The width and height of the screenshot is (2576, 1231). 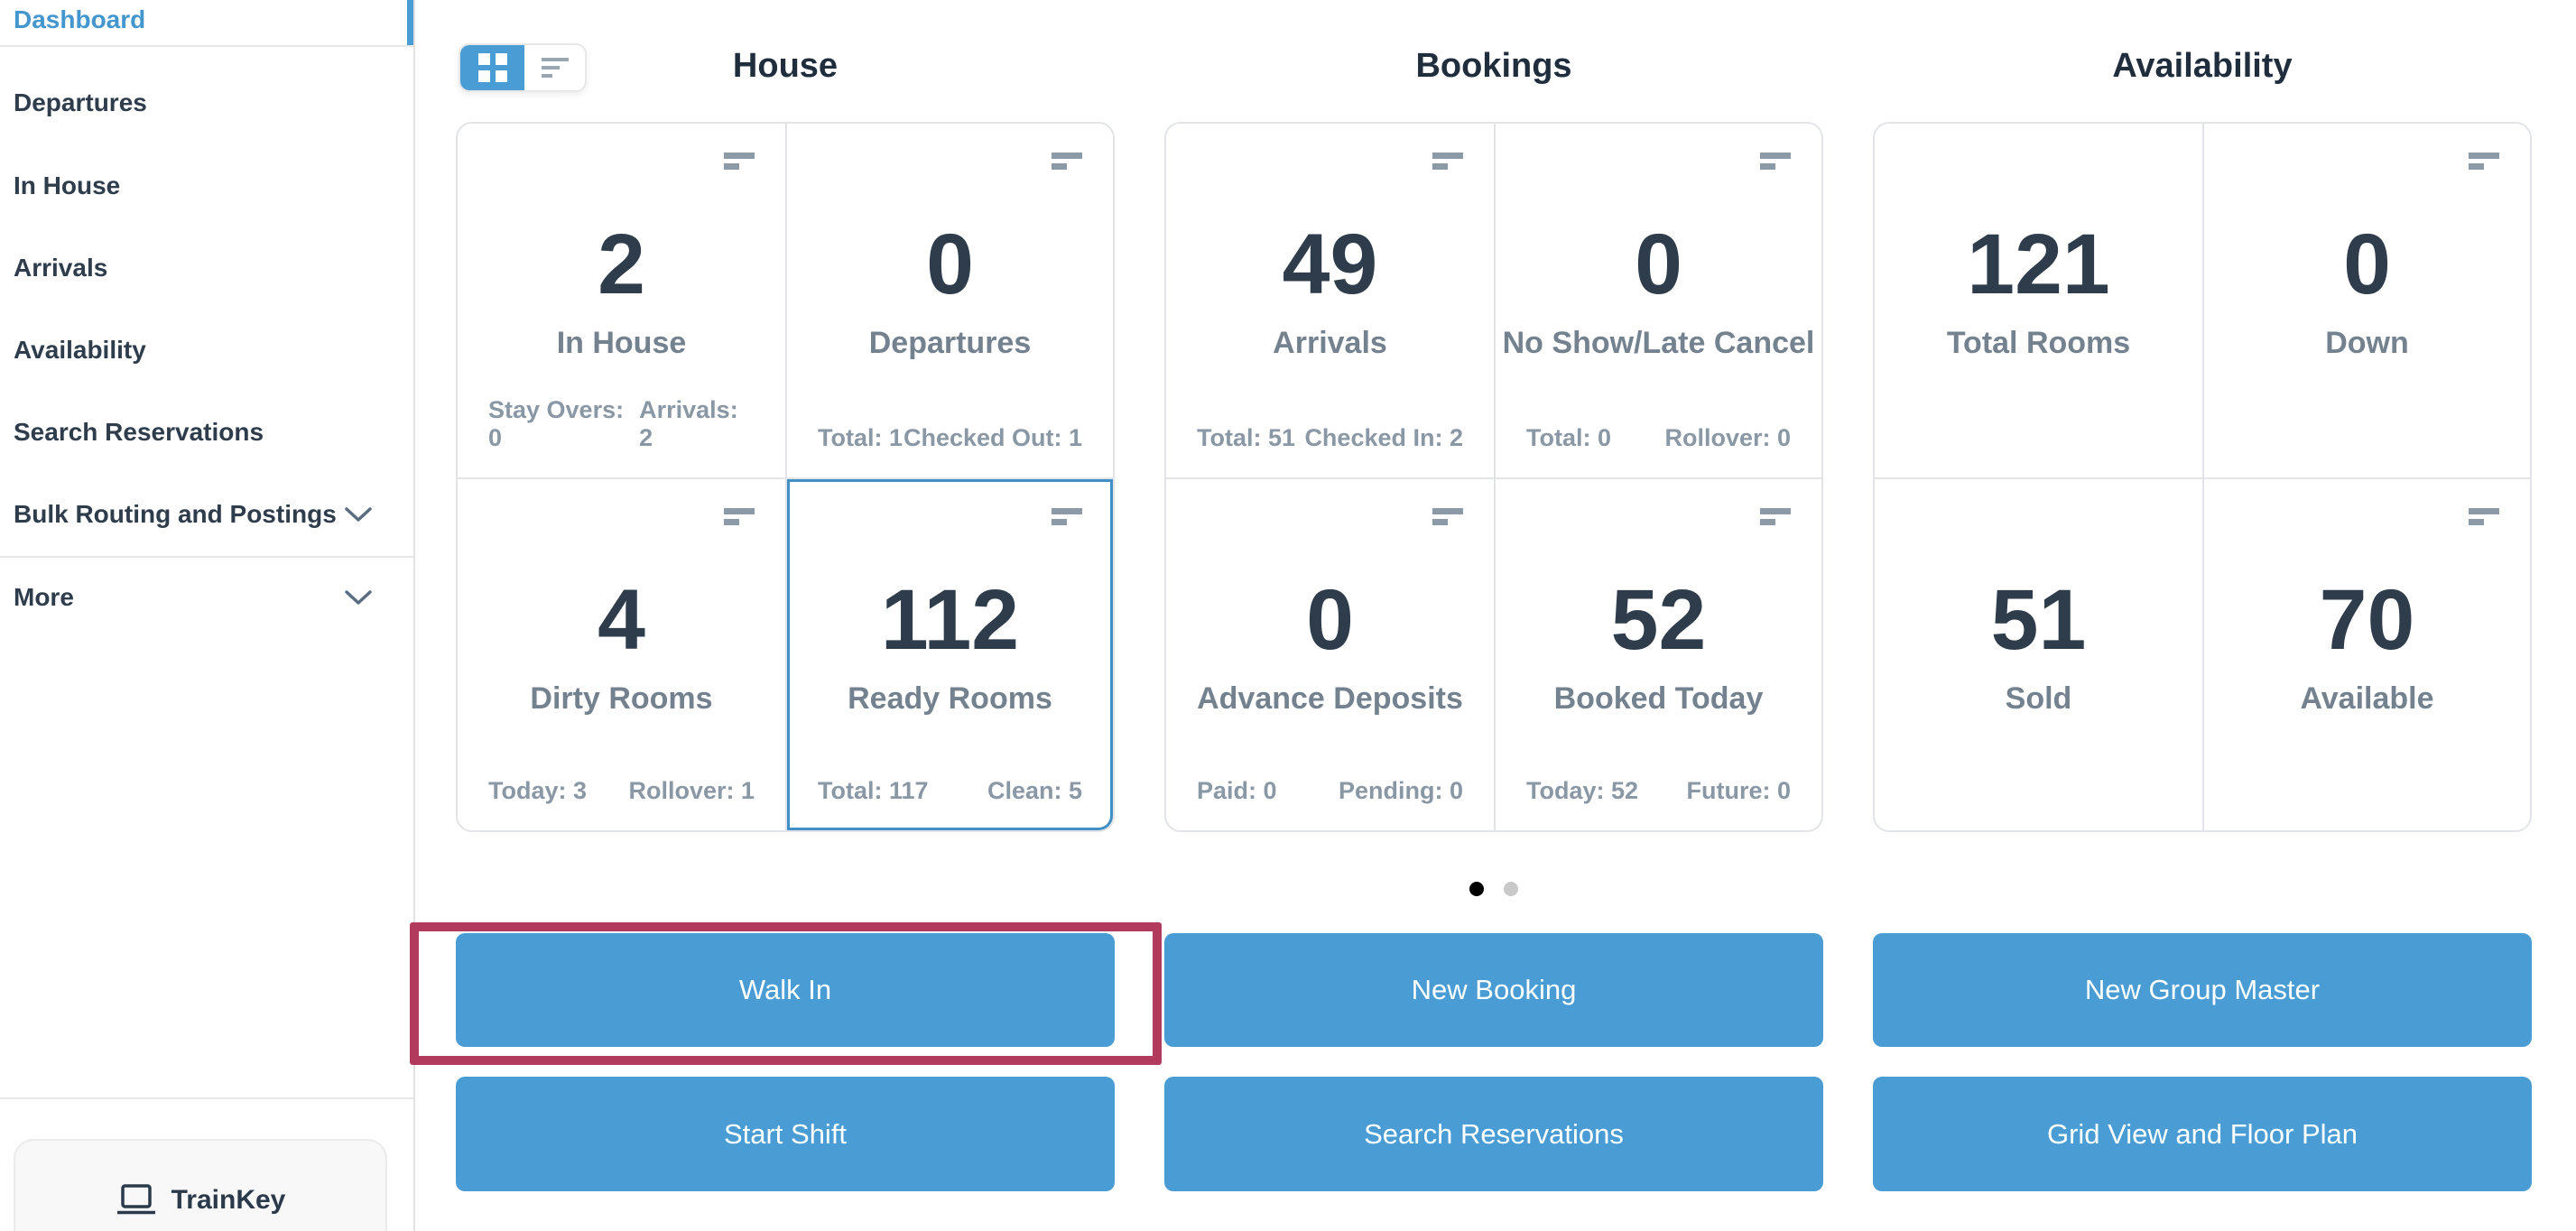 I want to click on sidebar-item-bulk-routing: Bulk Routing and Postings, so click(x=206, y=514).